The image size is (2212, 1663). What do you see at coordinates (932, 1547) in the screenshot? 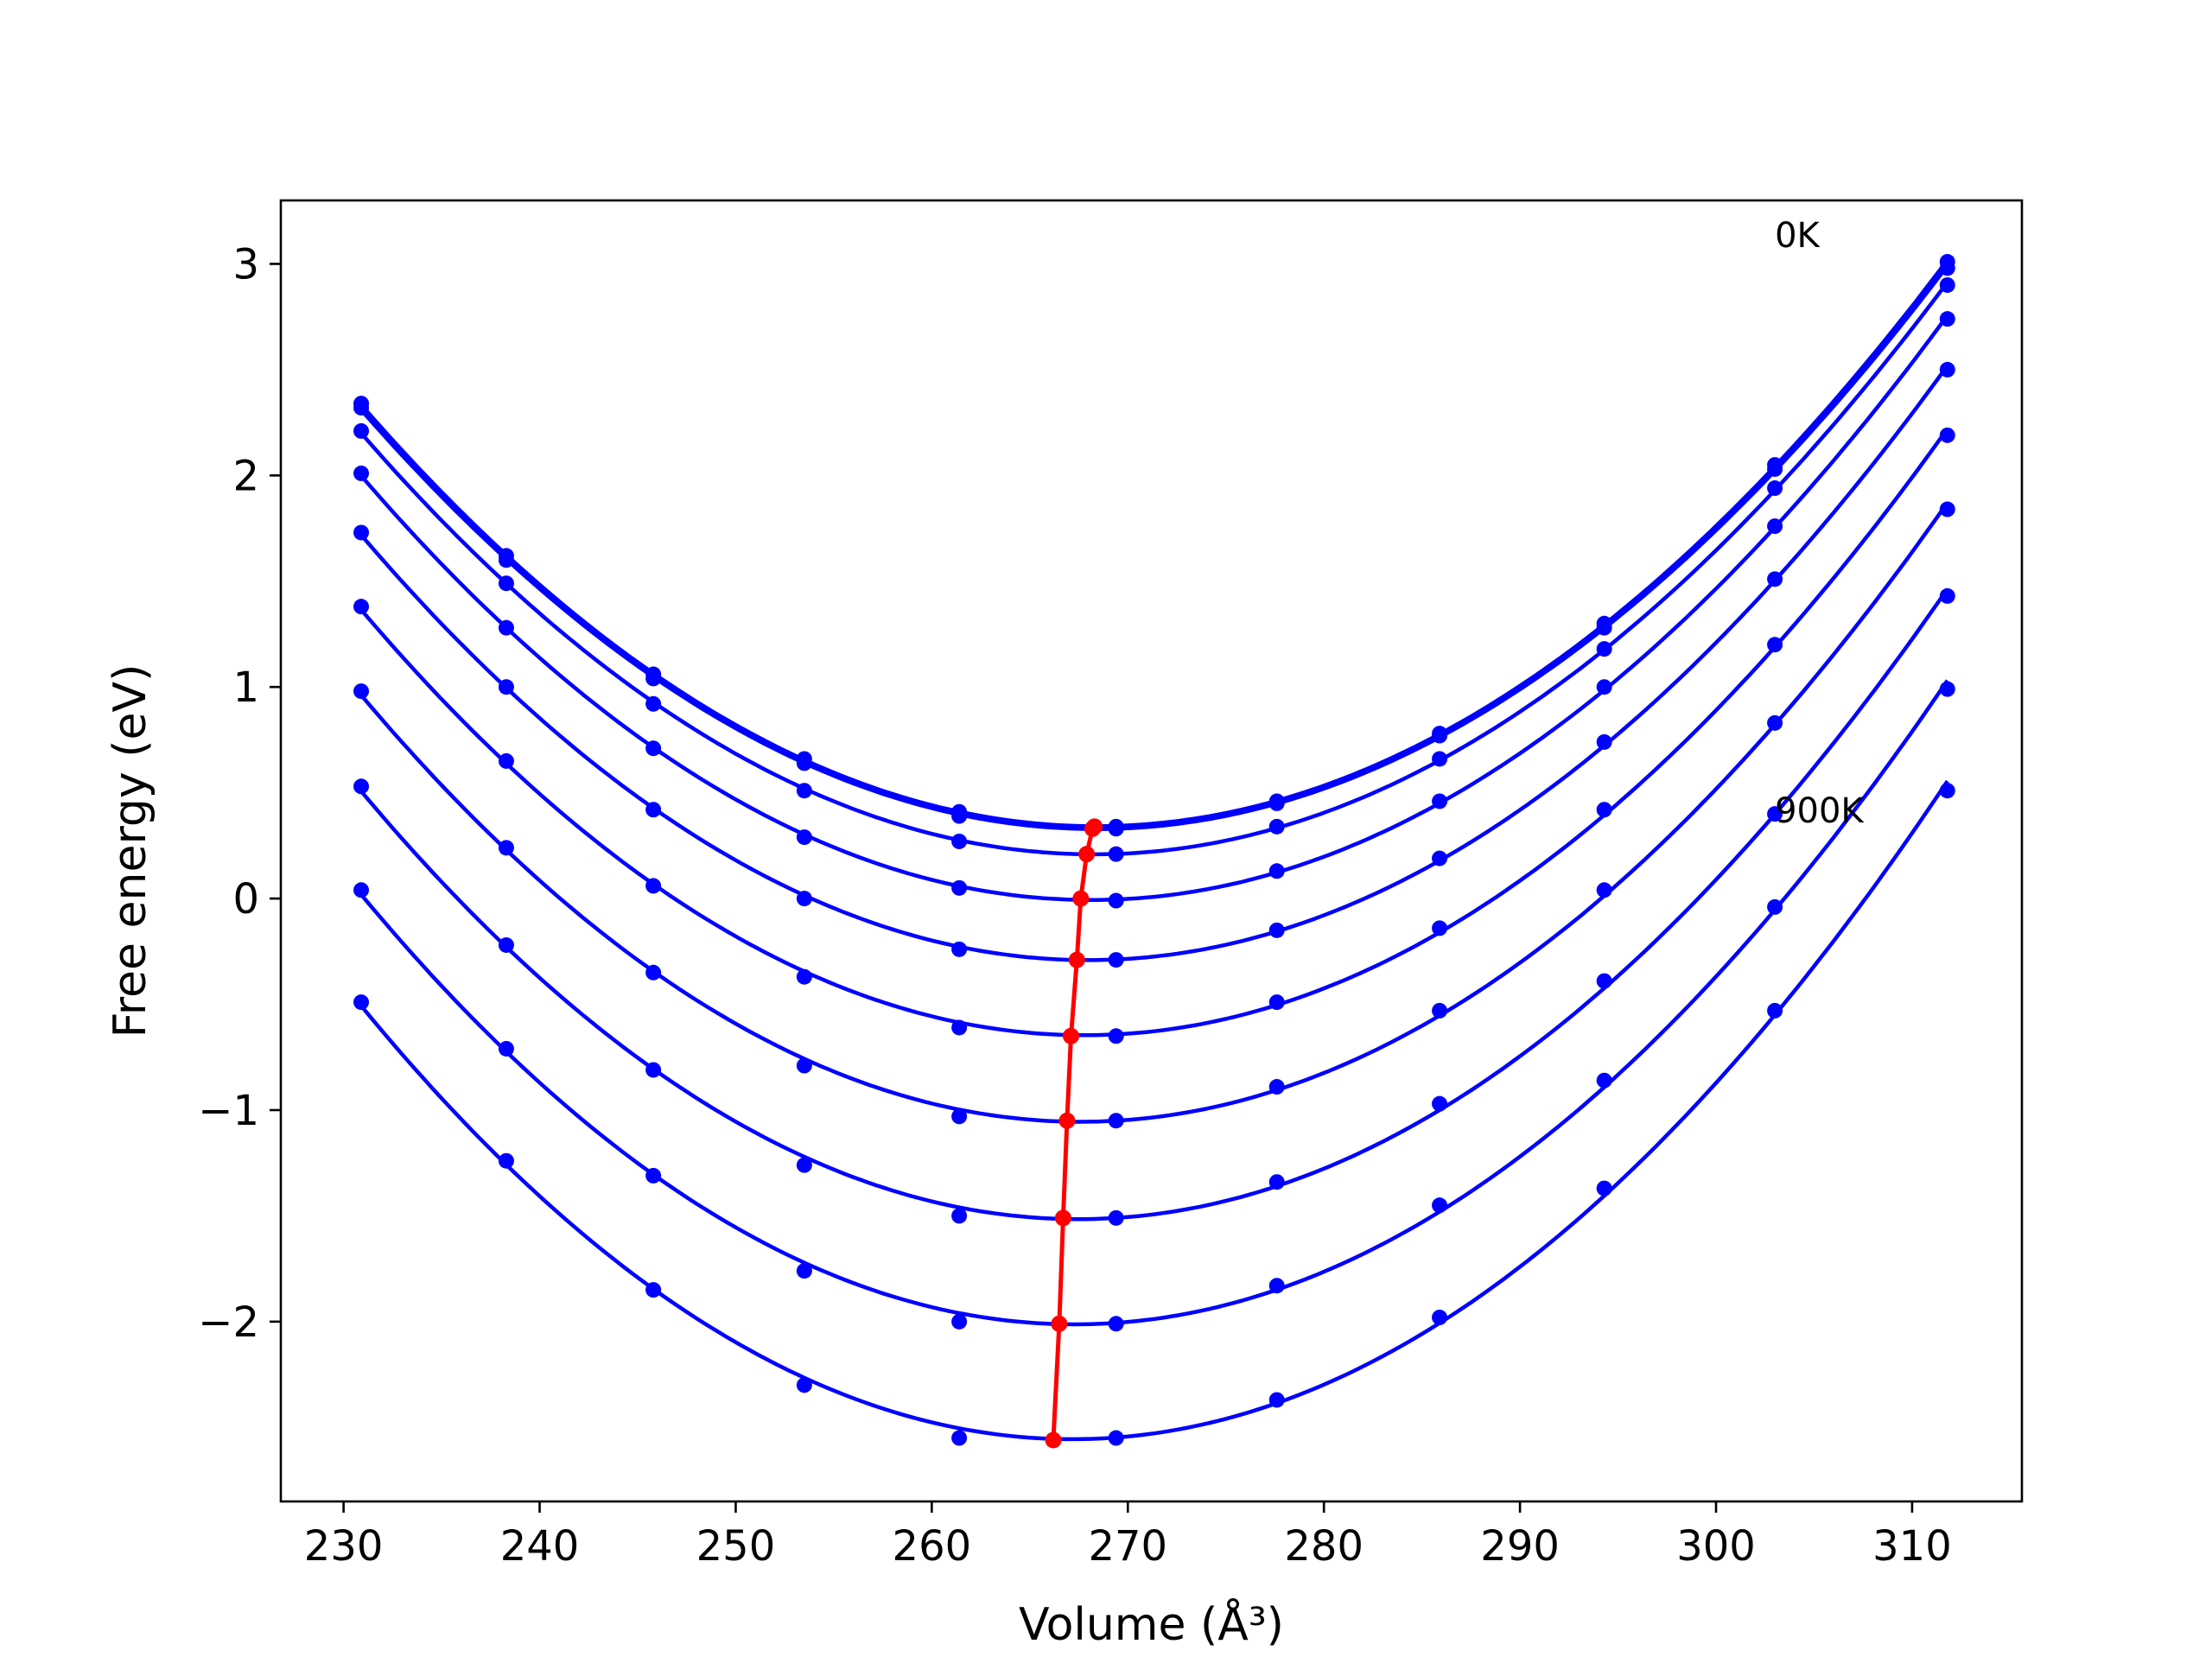
I see `x-tick-label: 260` at bounding box center [932, 1547].